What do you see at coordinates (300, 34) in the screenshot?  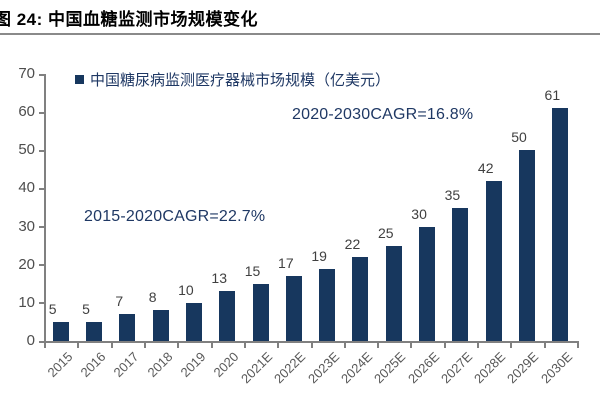 I see `title-divider` at bounding box center [300, 34].